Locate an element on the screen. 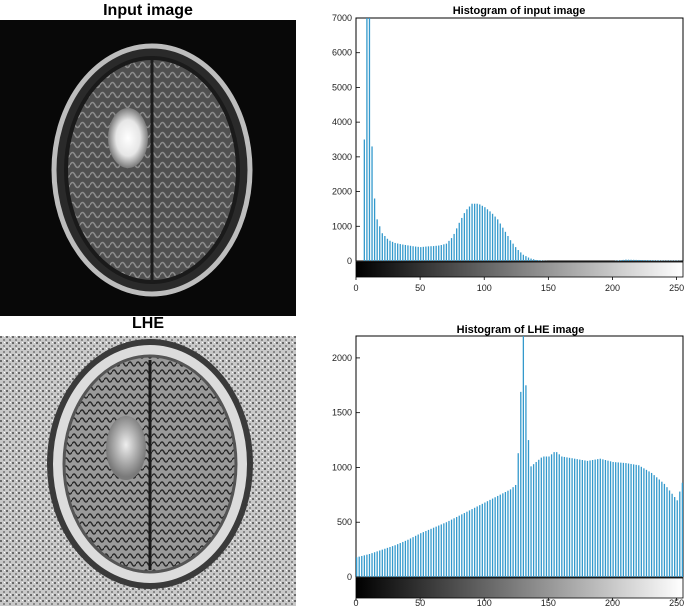 The width and height of the screenshot is (685, 607). x-tick-label: 50 is located at coordinates (420, 602).